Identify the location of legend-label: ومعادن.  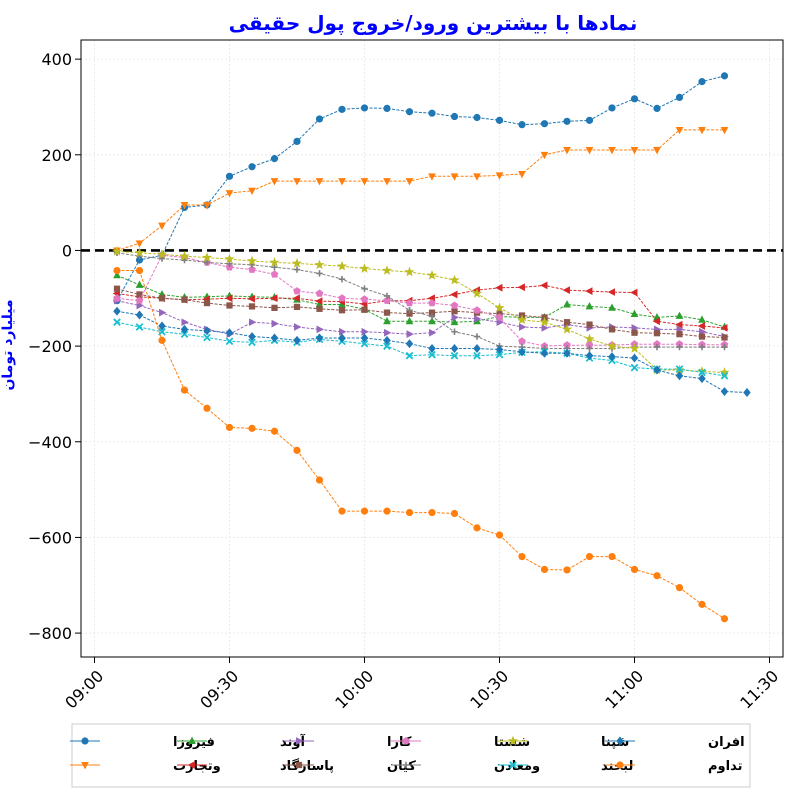
(517, 766).